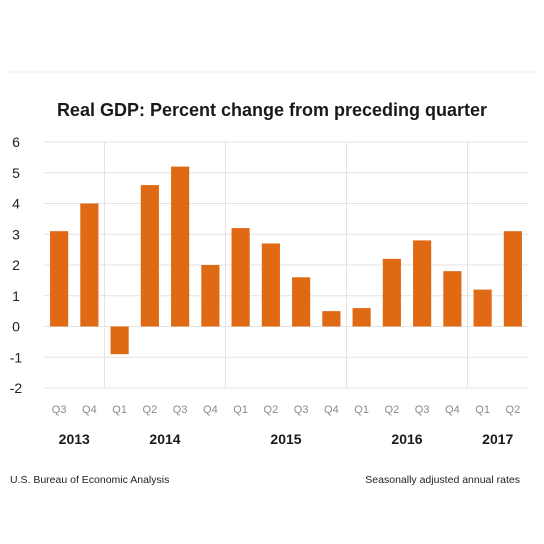 This screenshot has width=544, height=544. I want to click on year-label: 2015, so click(285, 439).